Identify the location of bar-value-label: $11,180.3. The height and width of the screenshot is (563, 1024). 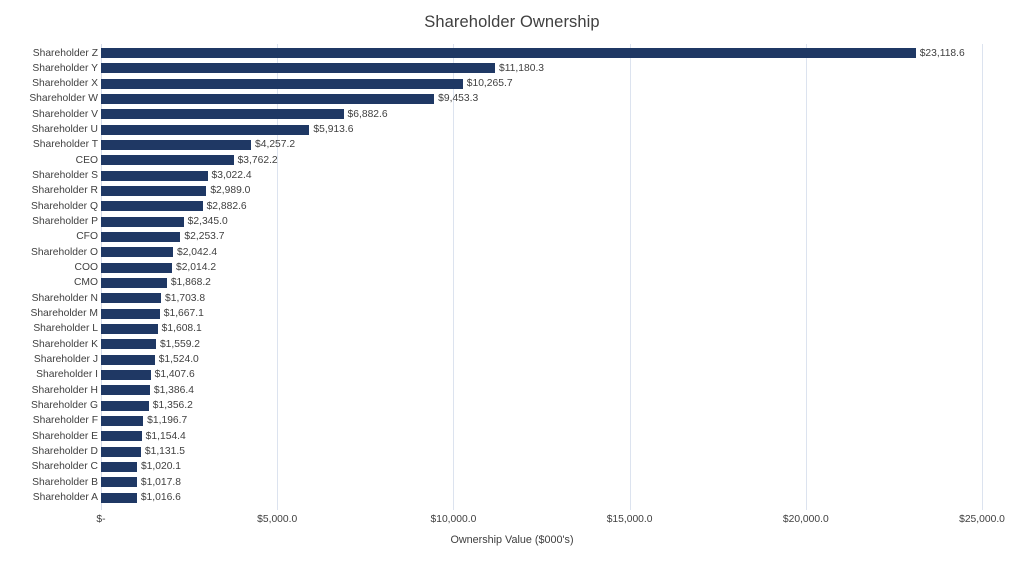
(521, 68).